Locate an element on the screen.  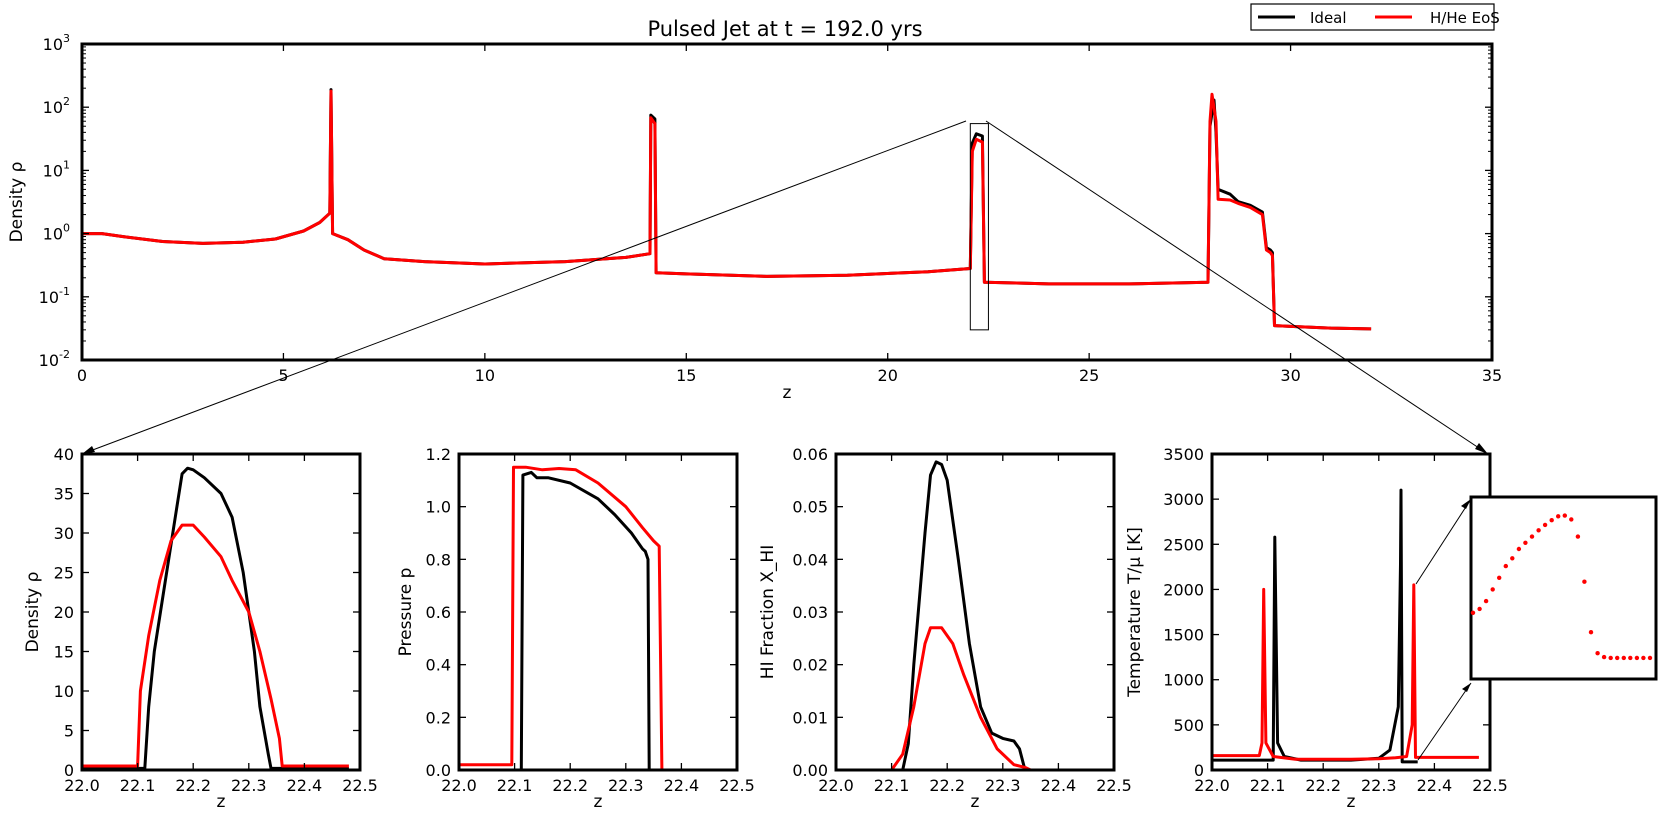
main-xtick-label: 0 is located at coordinates (82, 375).